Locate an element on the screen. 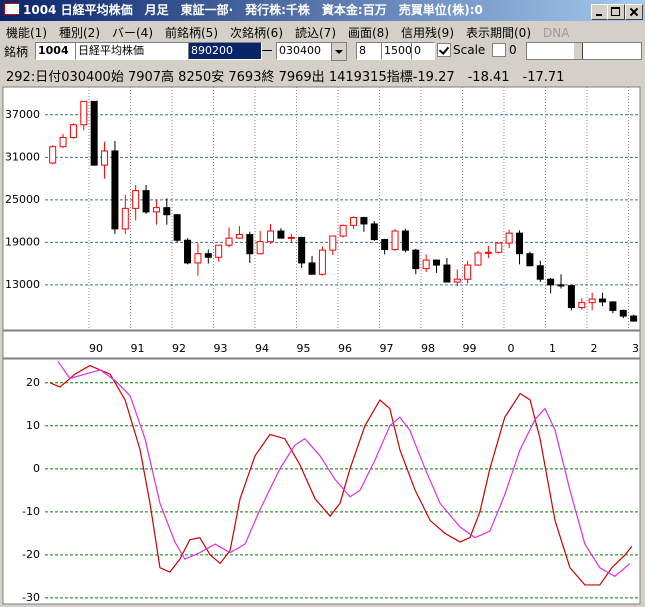 The image size is (645, 607). y-tick-label: 25000 is located at coordinates (22, 199).